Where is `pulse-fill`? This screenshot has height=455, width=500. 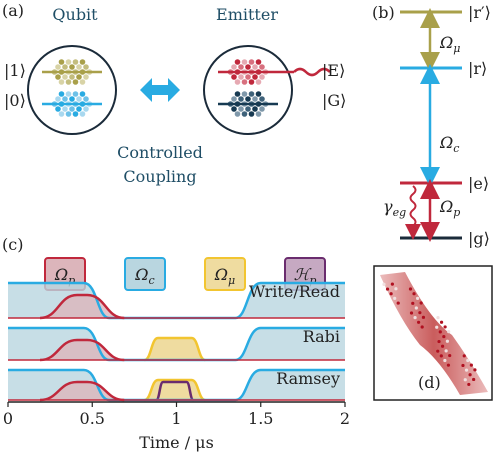 pulse-fill is located at coordinates (175, 349).